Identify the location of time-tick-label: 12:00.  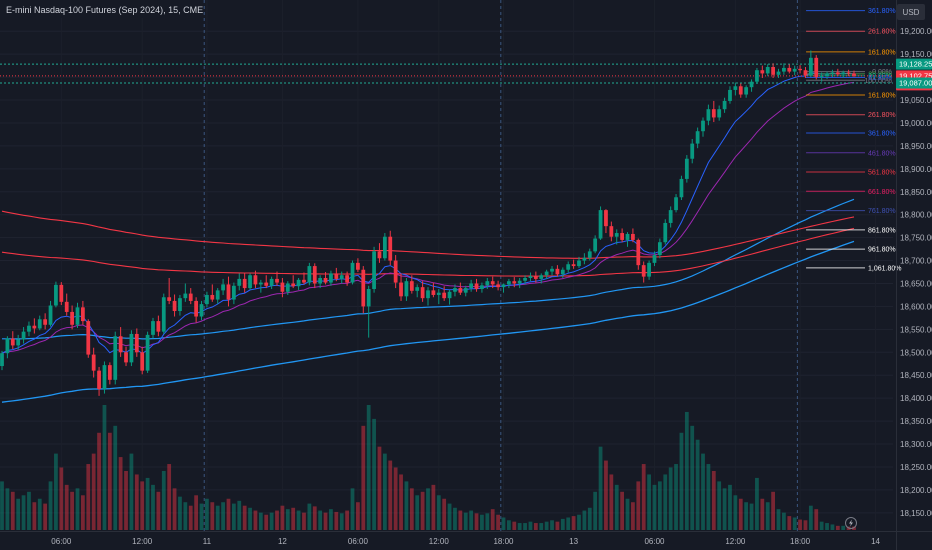
(439, 541).